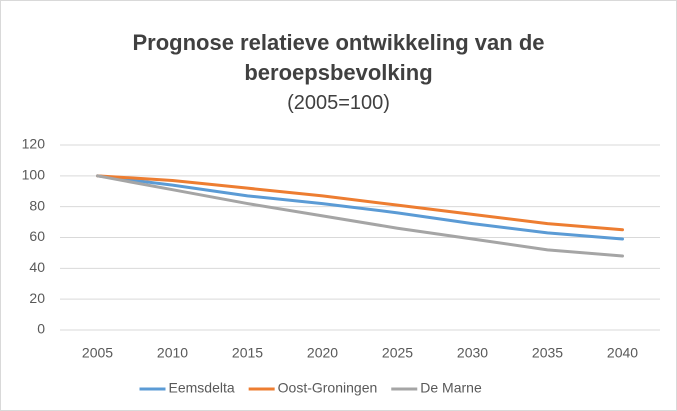 Image resolution: width=677 pixels, height=411 pixels. Describe the element at coordinates (37, 298) in the screenshot. I see `y-tick-label: 20` at that location.